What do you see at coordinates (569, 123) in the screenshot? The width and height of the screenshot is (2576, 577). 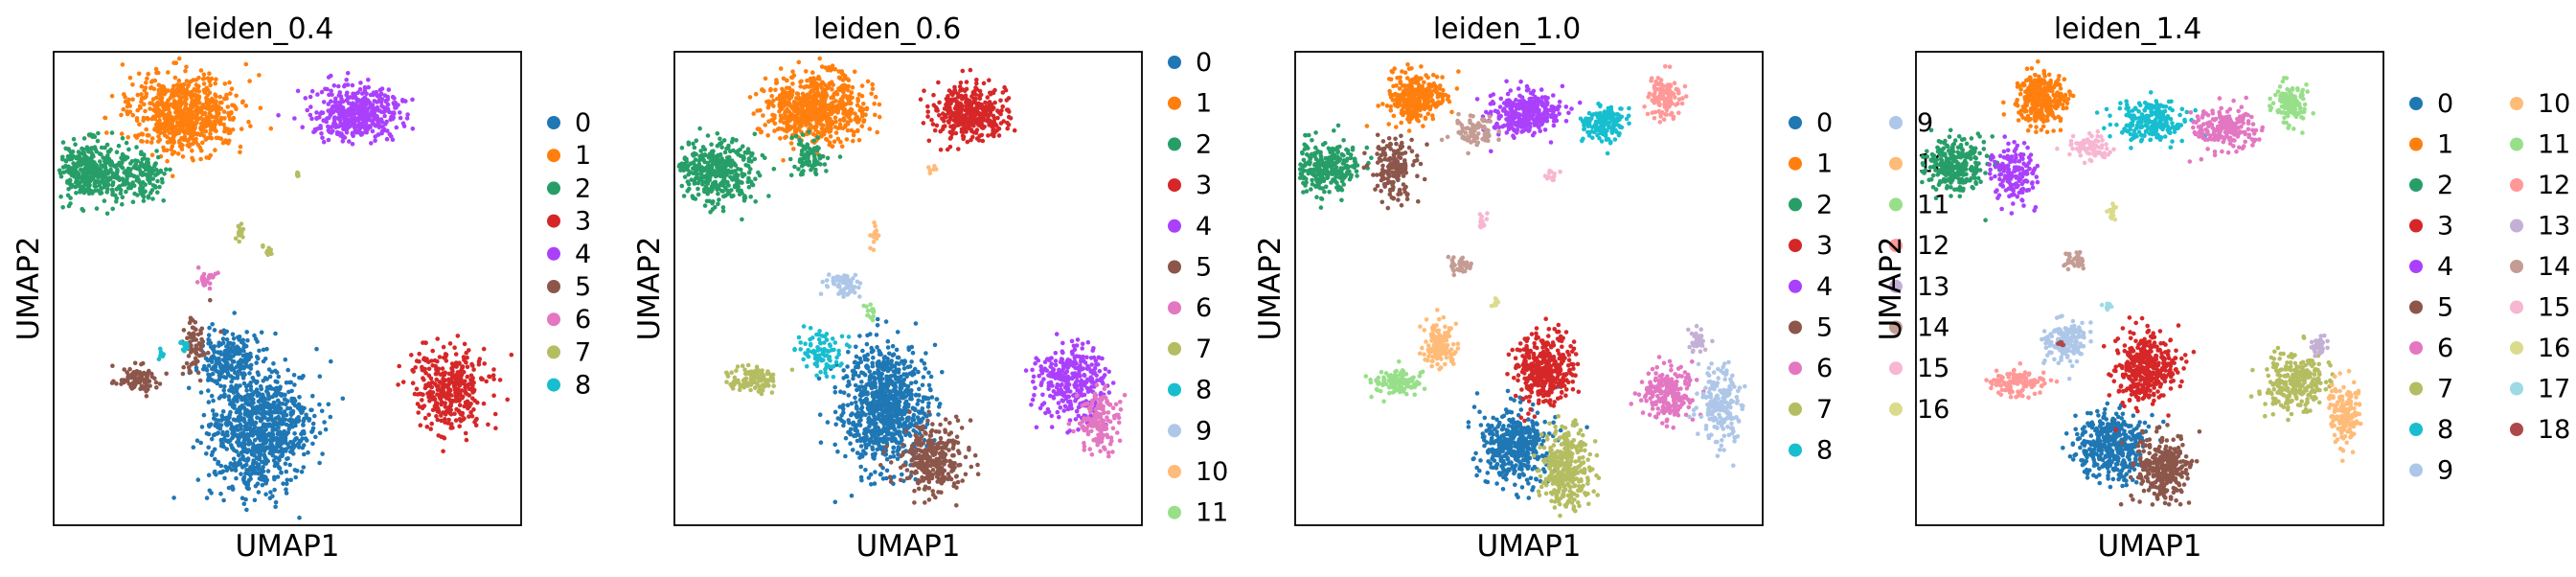 I see `legend-item: 0` at bounding box center [569, 123].